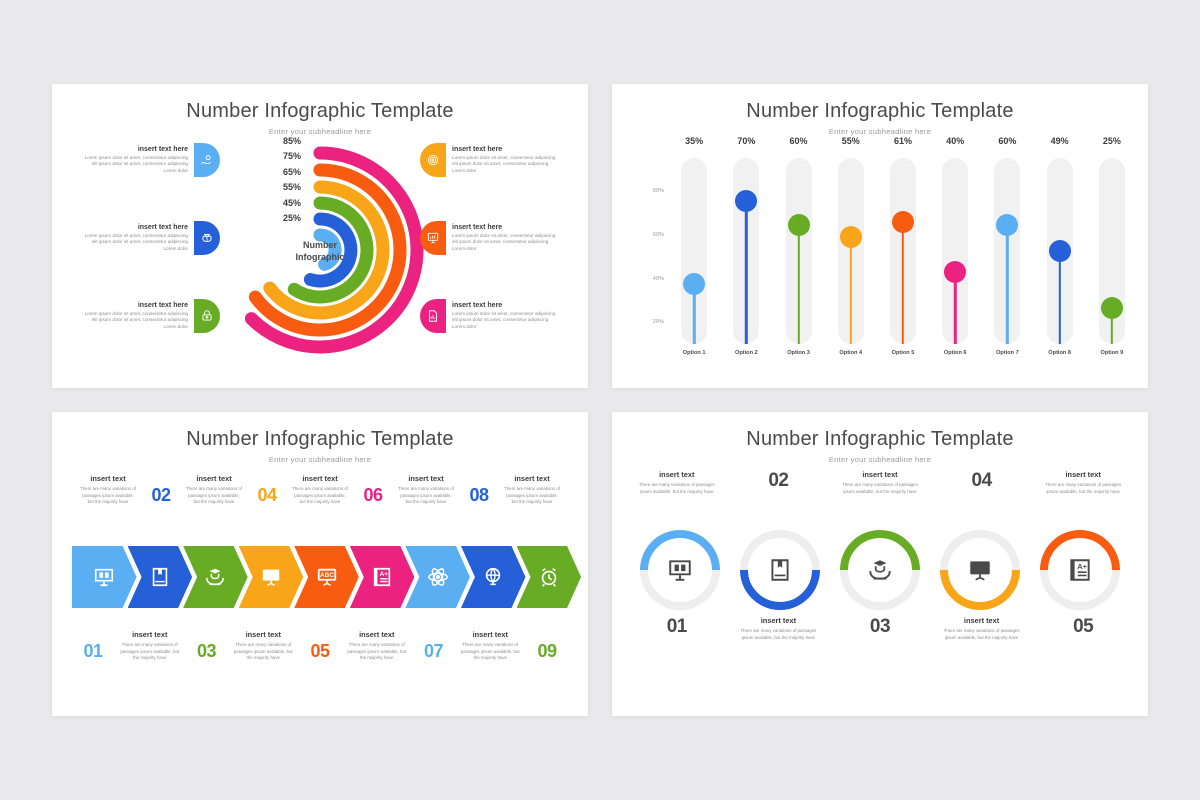 The height and width of the screenshot is (800, 1200). What do you see at coordinates (267, 494) in the screenshot?
I see `step-number-value: 04` at bounding box center [267, 494].